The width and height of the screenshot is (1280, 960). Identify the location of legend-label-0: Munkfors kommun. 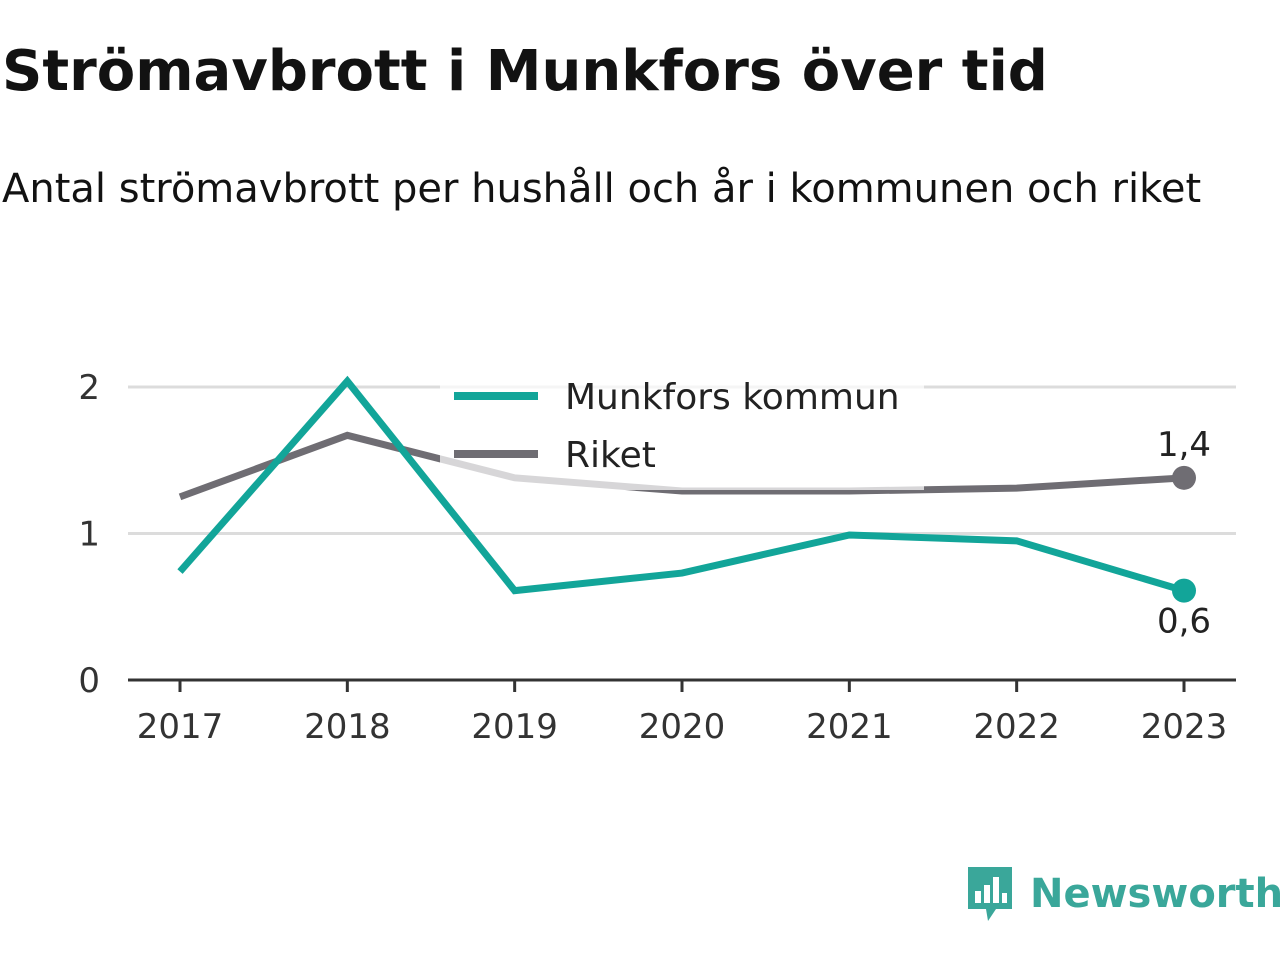
(732, 397).